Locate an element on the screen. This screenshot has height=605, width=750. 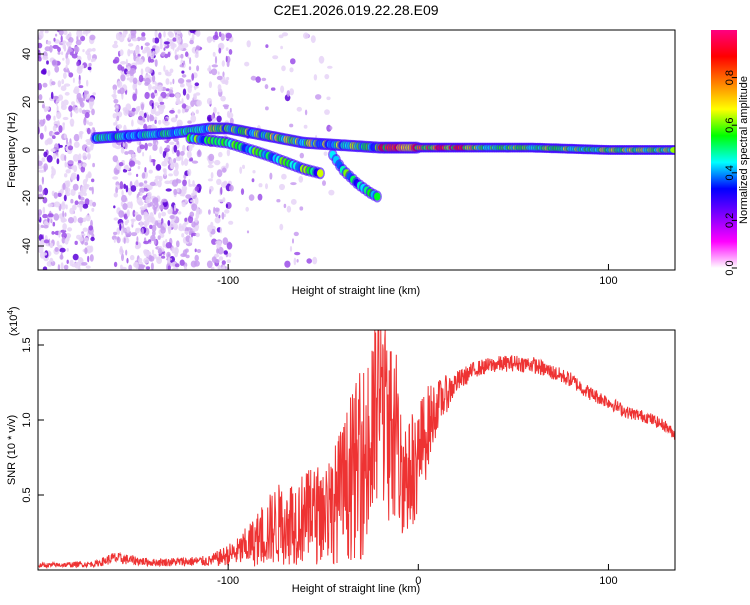
spectrogram-track-cell is located at coordinates (377, 196).